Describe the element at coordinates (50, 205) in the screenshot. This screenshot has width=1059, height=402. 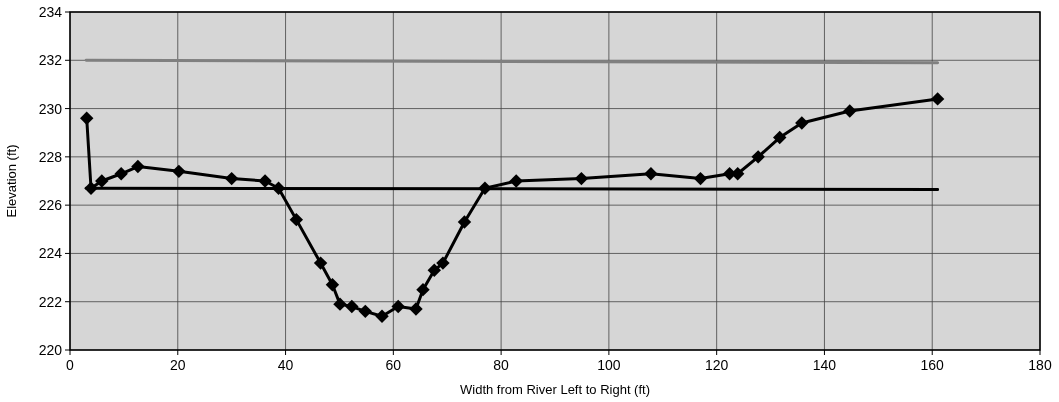
I see `y-tick-label: 226` at that location.